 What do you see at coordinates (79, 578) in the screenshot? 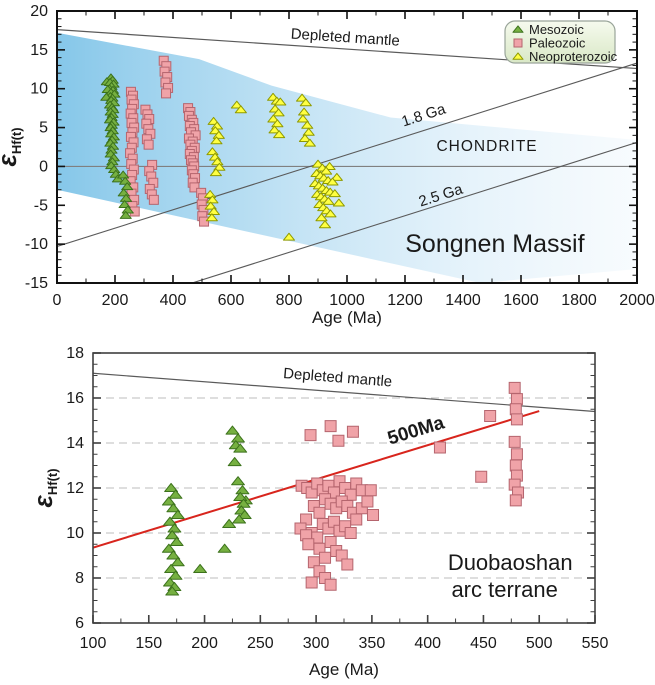
I see `y-tick-label: 8` at bounding box center [79, 578].